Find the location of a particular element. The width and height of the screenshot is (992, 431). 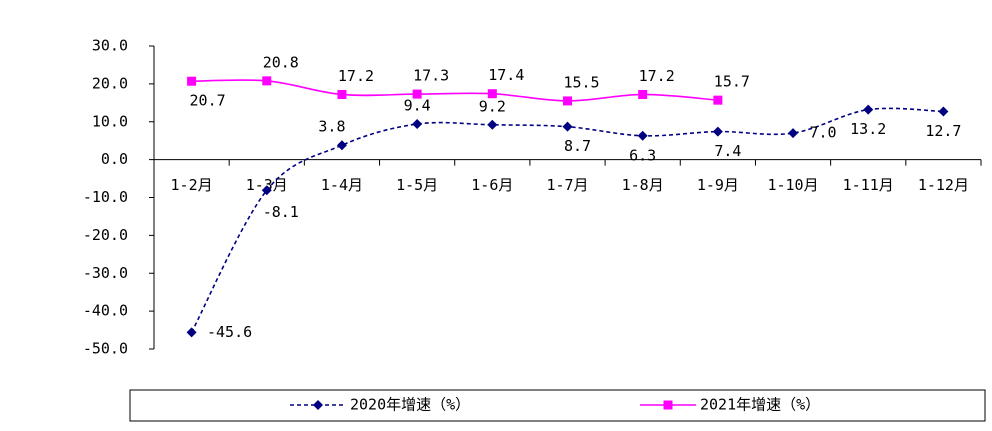

data-label: 7.0 is located at coordinates (822, 133).